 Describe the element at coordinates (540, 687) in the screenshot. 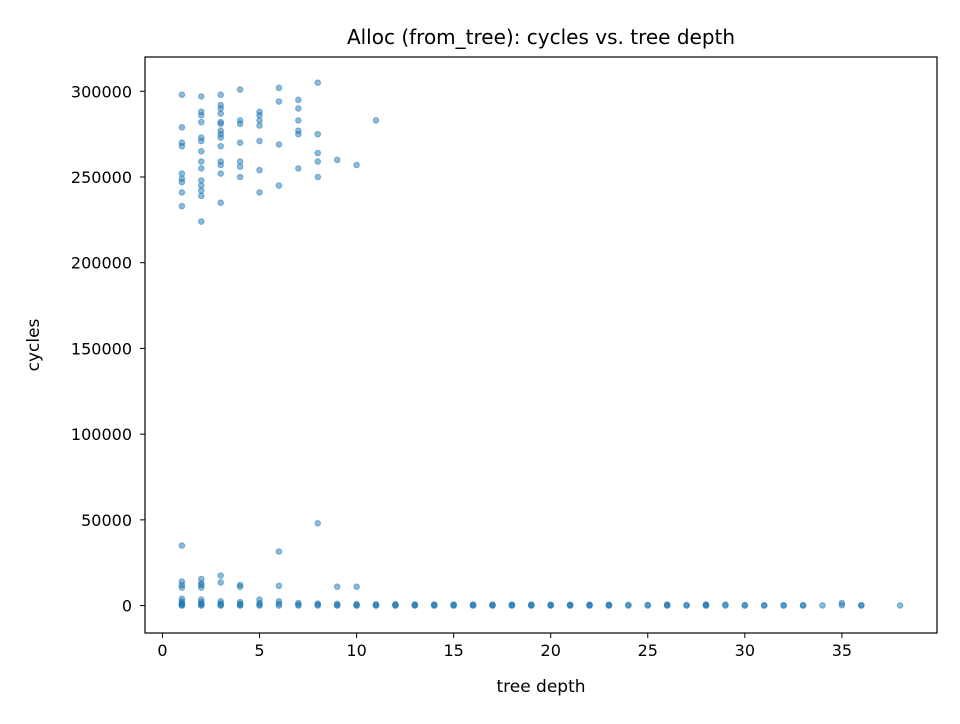

I see `x-axis-label: tree depth` at that location.